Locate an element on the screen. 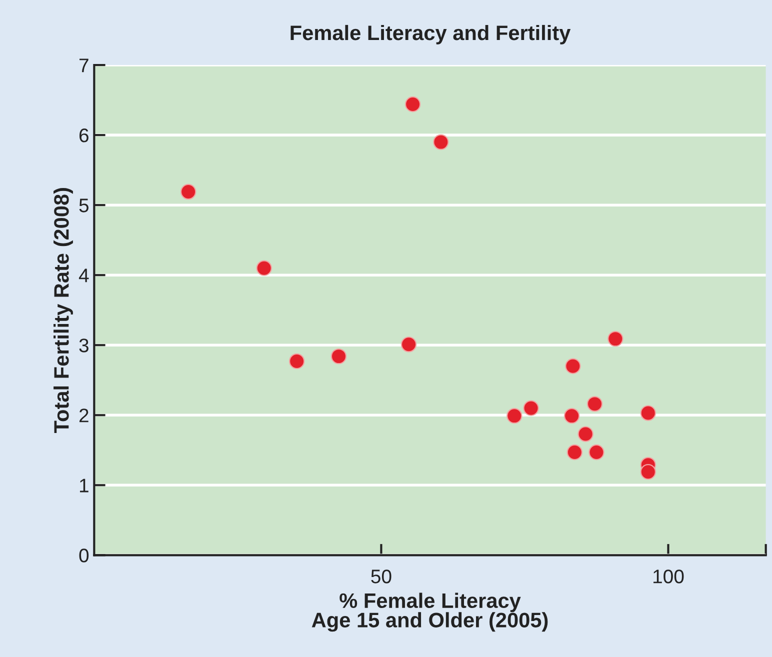  y-tick-label: 3 is located at coordinates (83, 345).